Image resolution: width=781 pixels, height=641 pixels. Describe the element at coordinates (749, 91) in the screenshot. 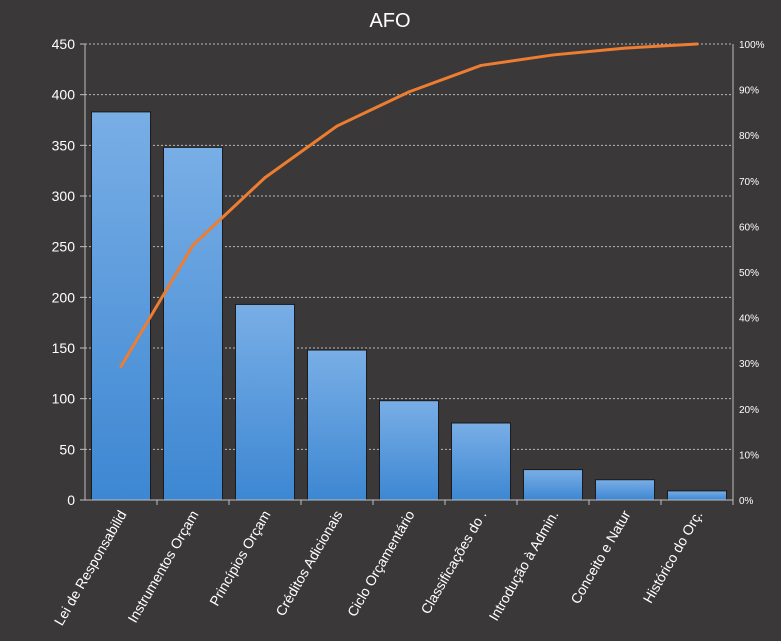

I see `y2-tick-label: 90%` at that location.